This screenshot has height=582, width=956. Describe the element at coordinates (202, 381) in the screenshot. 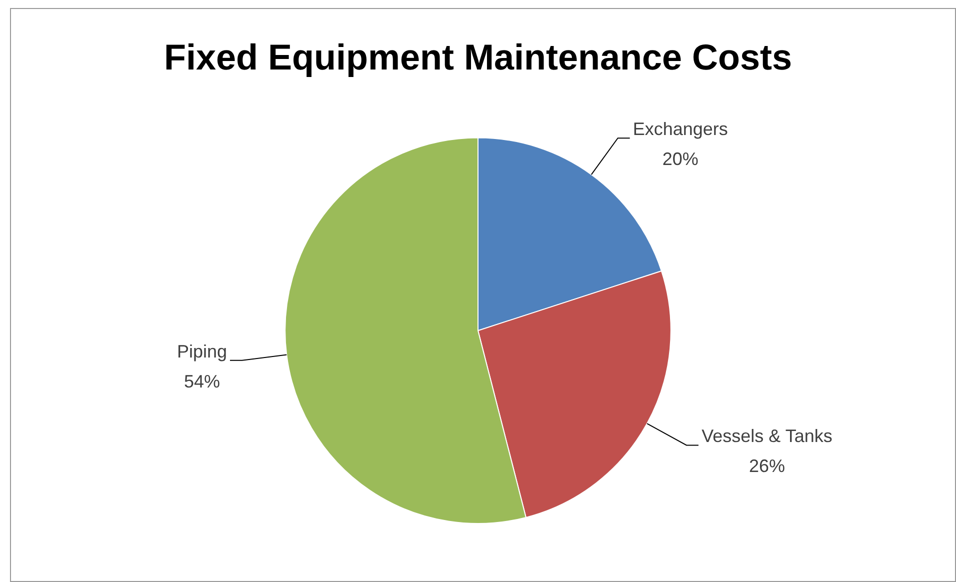

I see `data-label: 54%` at that location.